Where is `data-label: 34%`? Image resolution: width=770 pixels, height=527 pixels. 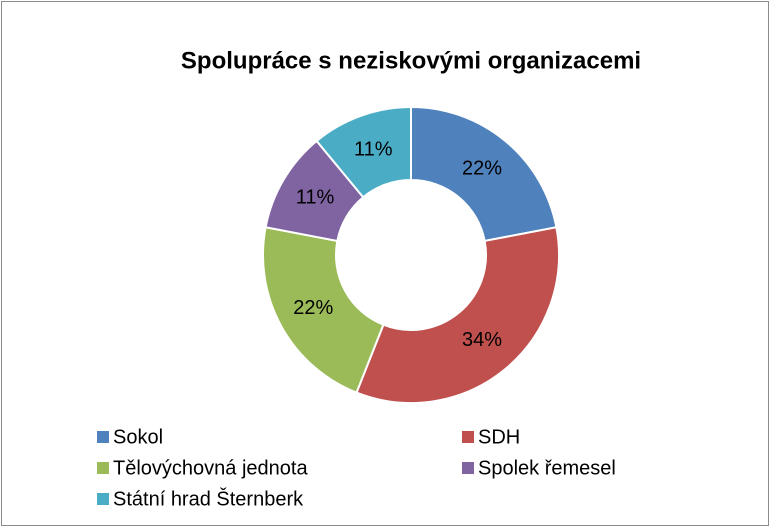
data-label: 34% is located at coordinates (482, 340).